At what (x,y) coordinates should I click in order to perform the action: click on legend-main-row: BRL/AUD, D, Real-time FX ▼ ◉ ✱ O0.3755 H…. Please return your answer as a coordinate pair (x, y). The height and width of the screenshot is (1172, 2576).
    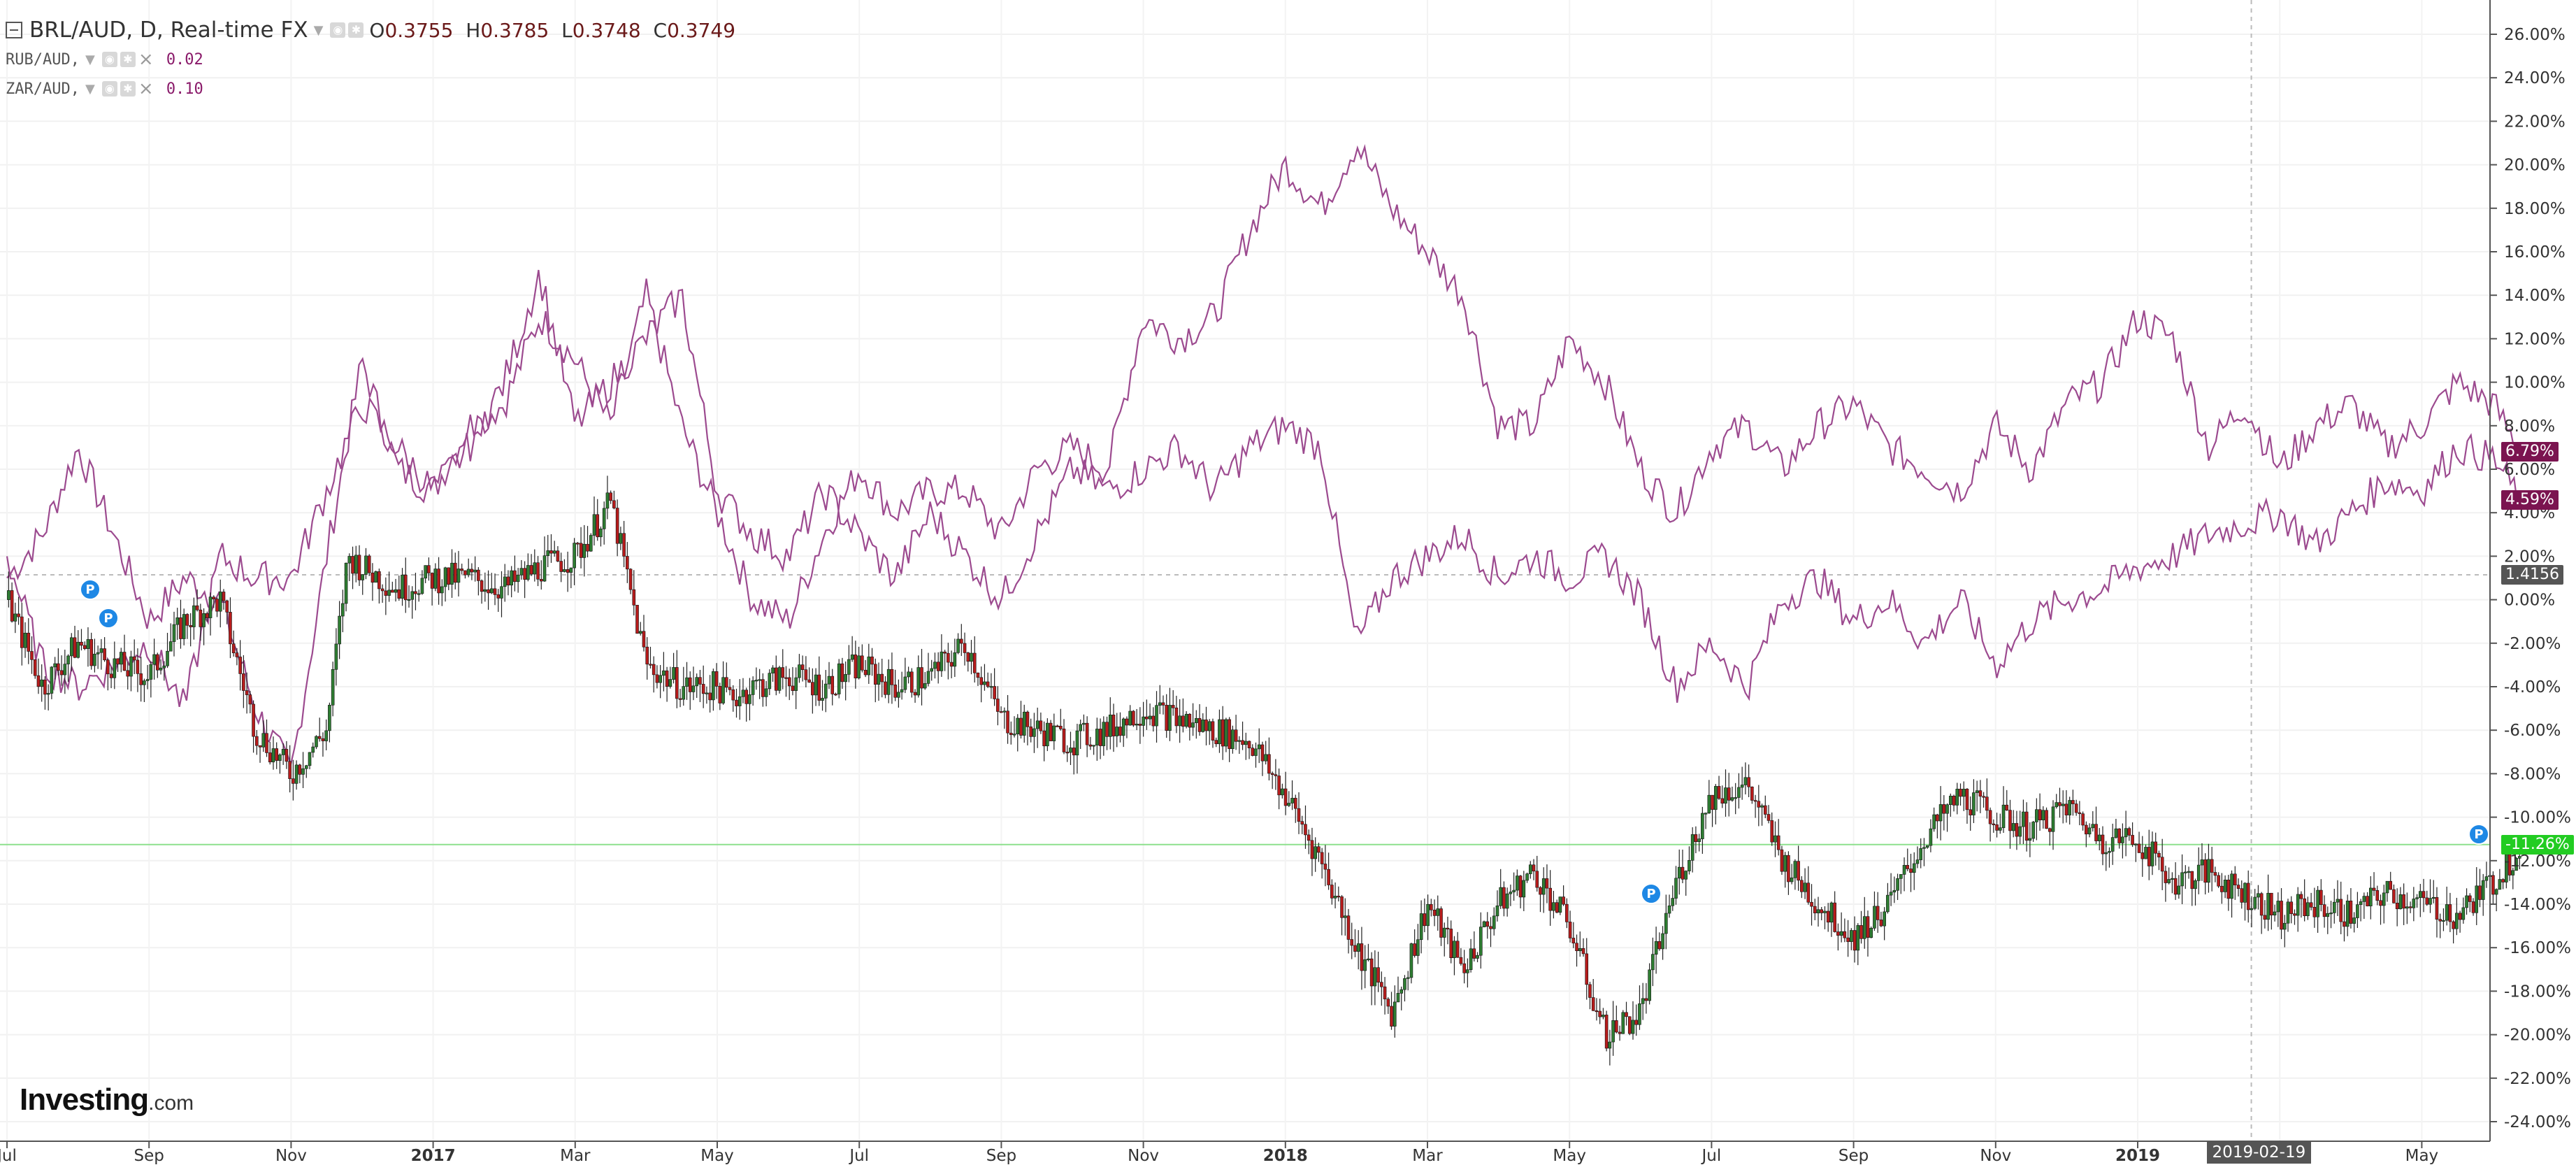
    Looking at the image, I should click on (370, 30).